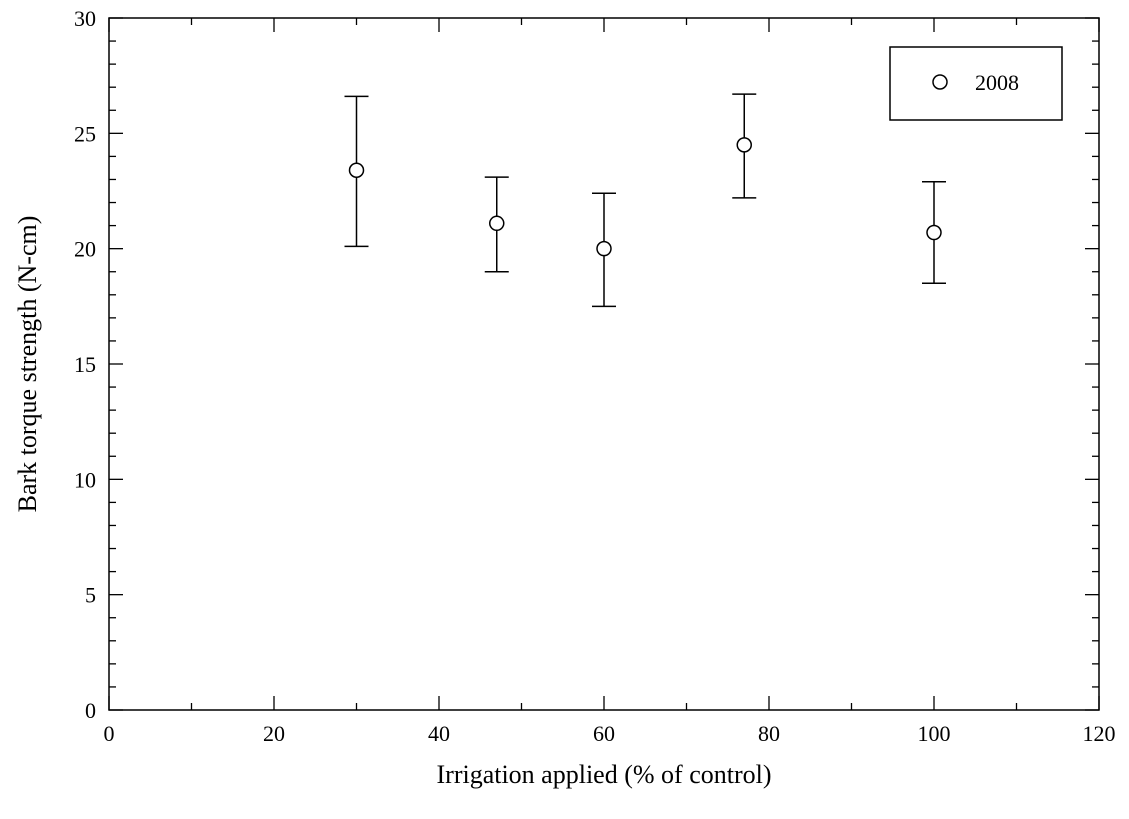  I want to click on y-tick-label: 20, so click(85, 249).